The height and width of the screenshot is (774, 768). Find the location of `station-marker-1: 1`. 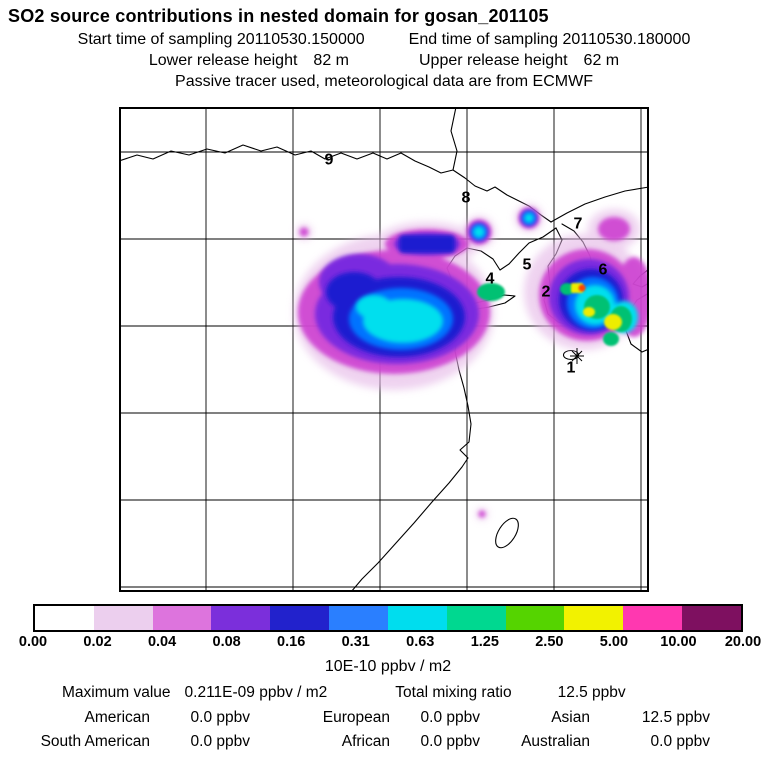

station-marker-1: 1 is located at coordinates (571, 368).